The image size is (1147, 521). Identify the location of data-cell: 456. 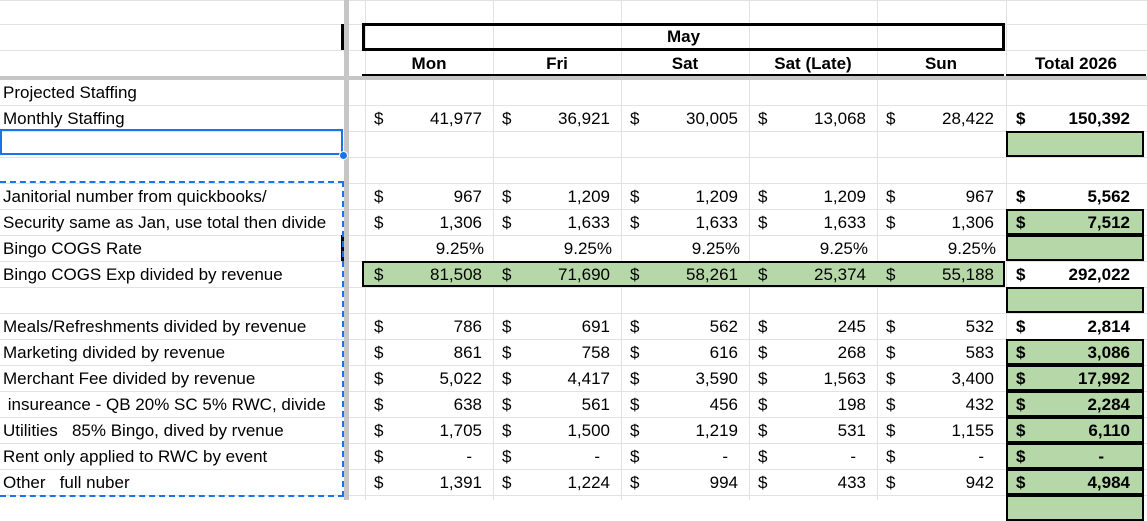
(723, 404).